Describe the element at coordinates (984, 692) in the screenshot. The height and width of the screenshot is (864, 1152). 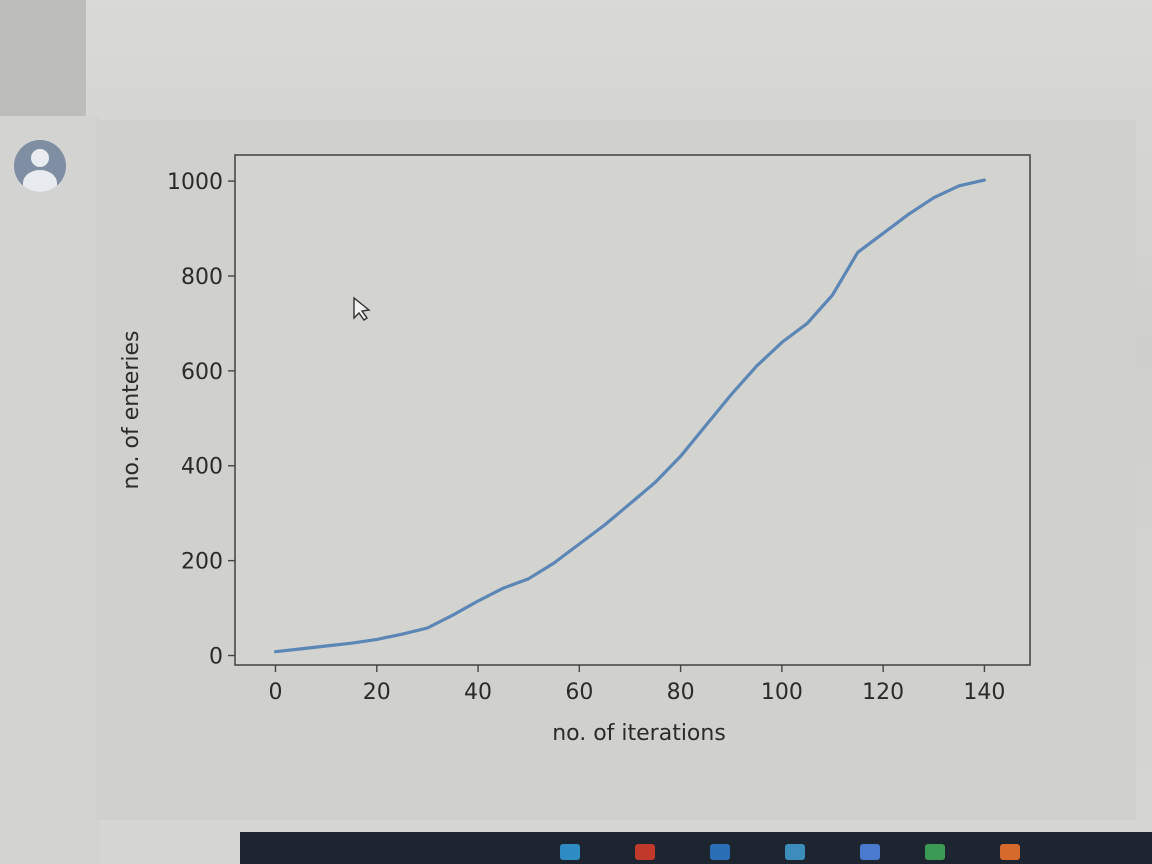
I see `x-tick-label: 140` at that location.